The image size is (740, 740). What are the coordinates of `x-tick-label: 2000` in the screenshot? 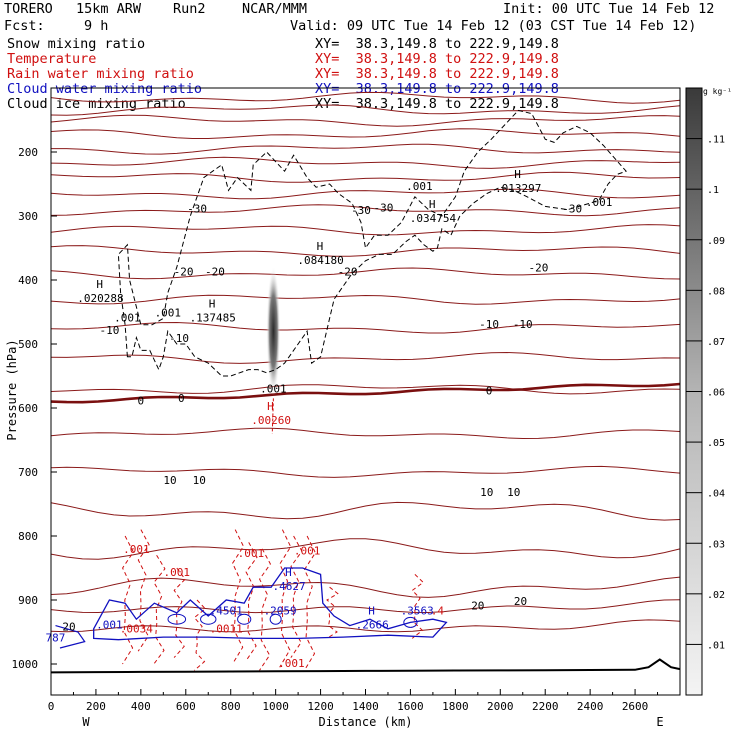 It's located at (500, 706).